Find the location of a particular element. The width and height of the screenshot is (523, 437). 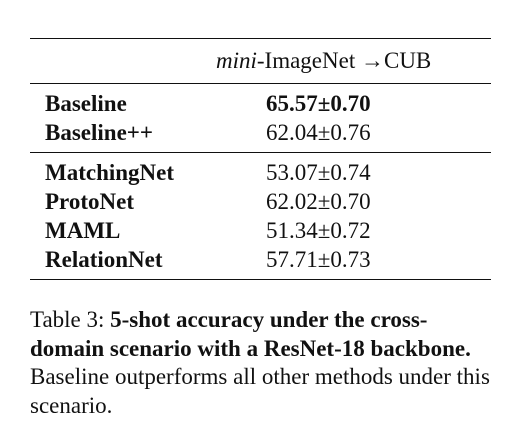

accuracy-value: 65.57±0.70 is located at coordinates (318, 103).